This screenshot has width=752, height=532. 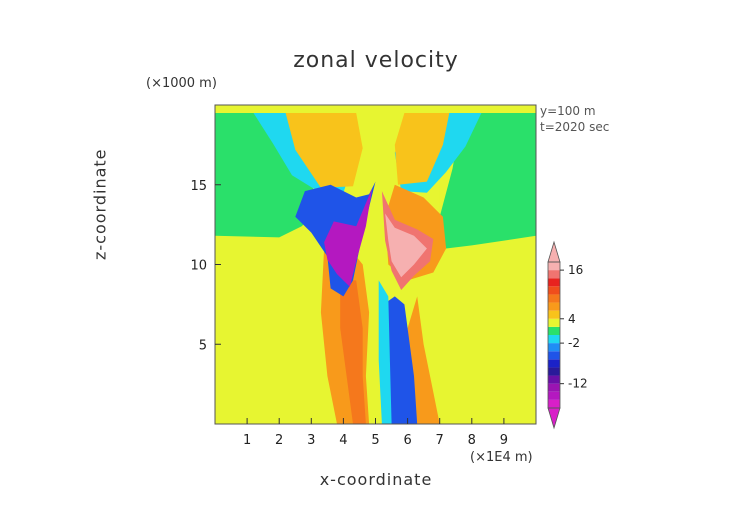 What do you see at coordinates (400, 360) in the screenshot?
I see `contour-region-blue-center-column` at bounding box center [400, 360].